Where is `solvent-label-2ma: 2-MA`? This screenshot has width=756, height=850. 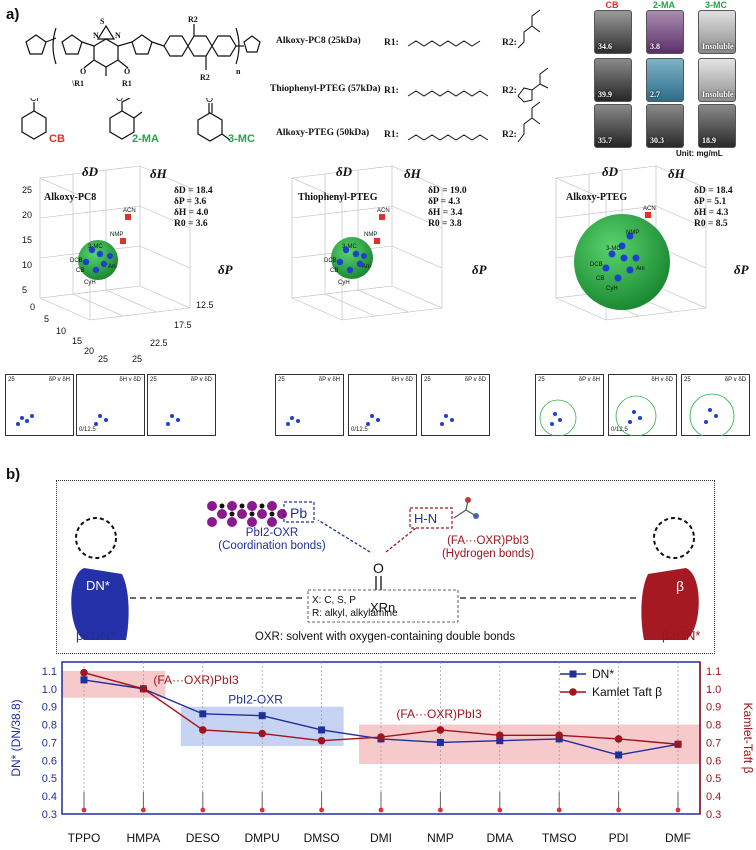 solvent-label-2ma: 2-MA is located at coordinates (145, 139).